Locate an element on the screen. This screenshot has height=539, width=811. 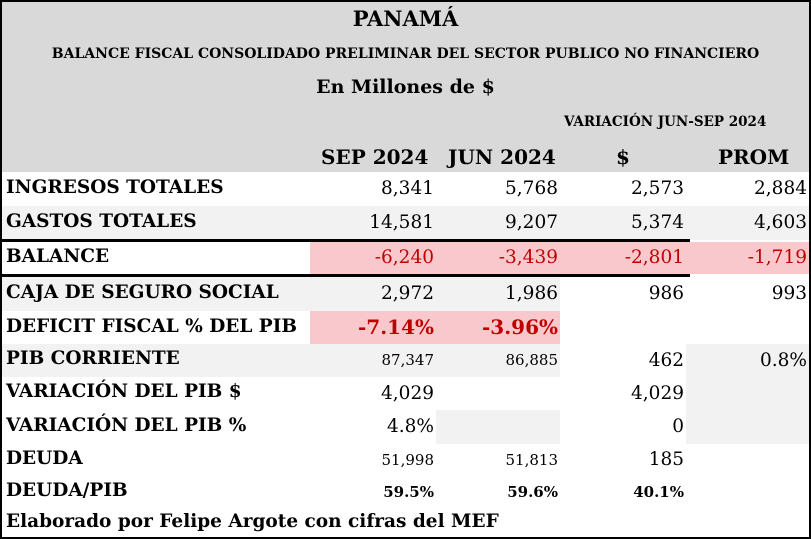
cell-jun: 5,768 is located at coordinates (531, 188).